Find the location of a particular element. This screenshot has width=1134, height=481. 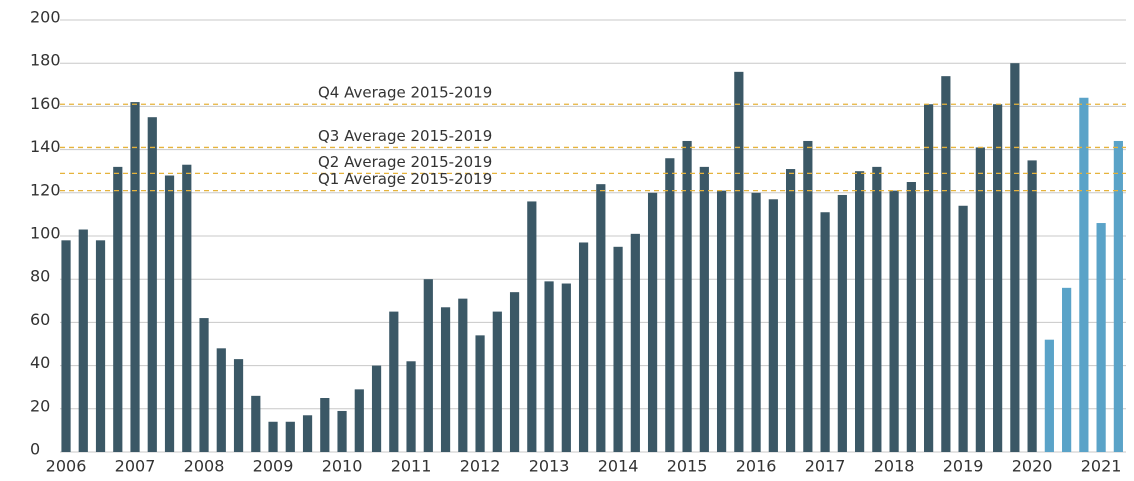

x-tick-label: 2006 is located at coordinates (66, 466).